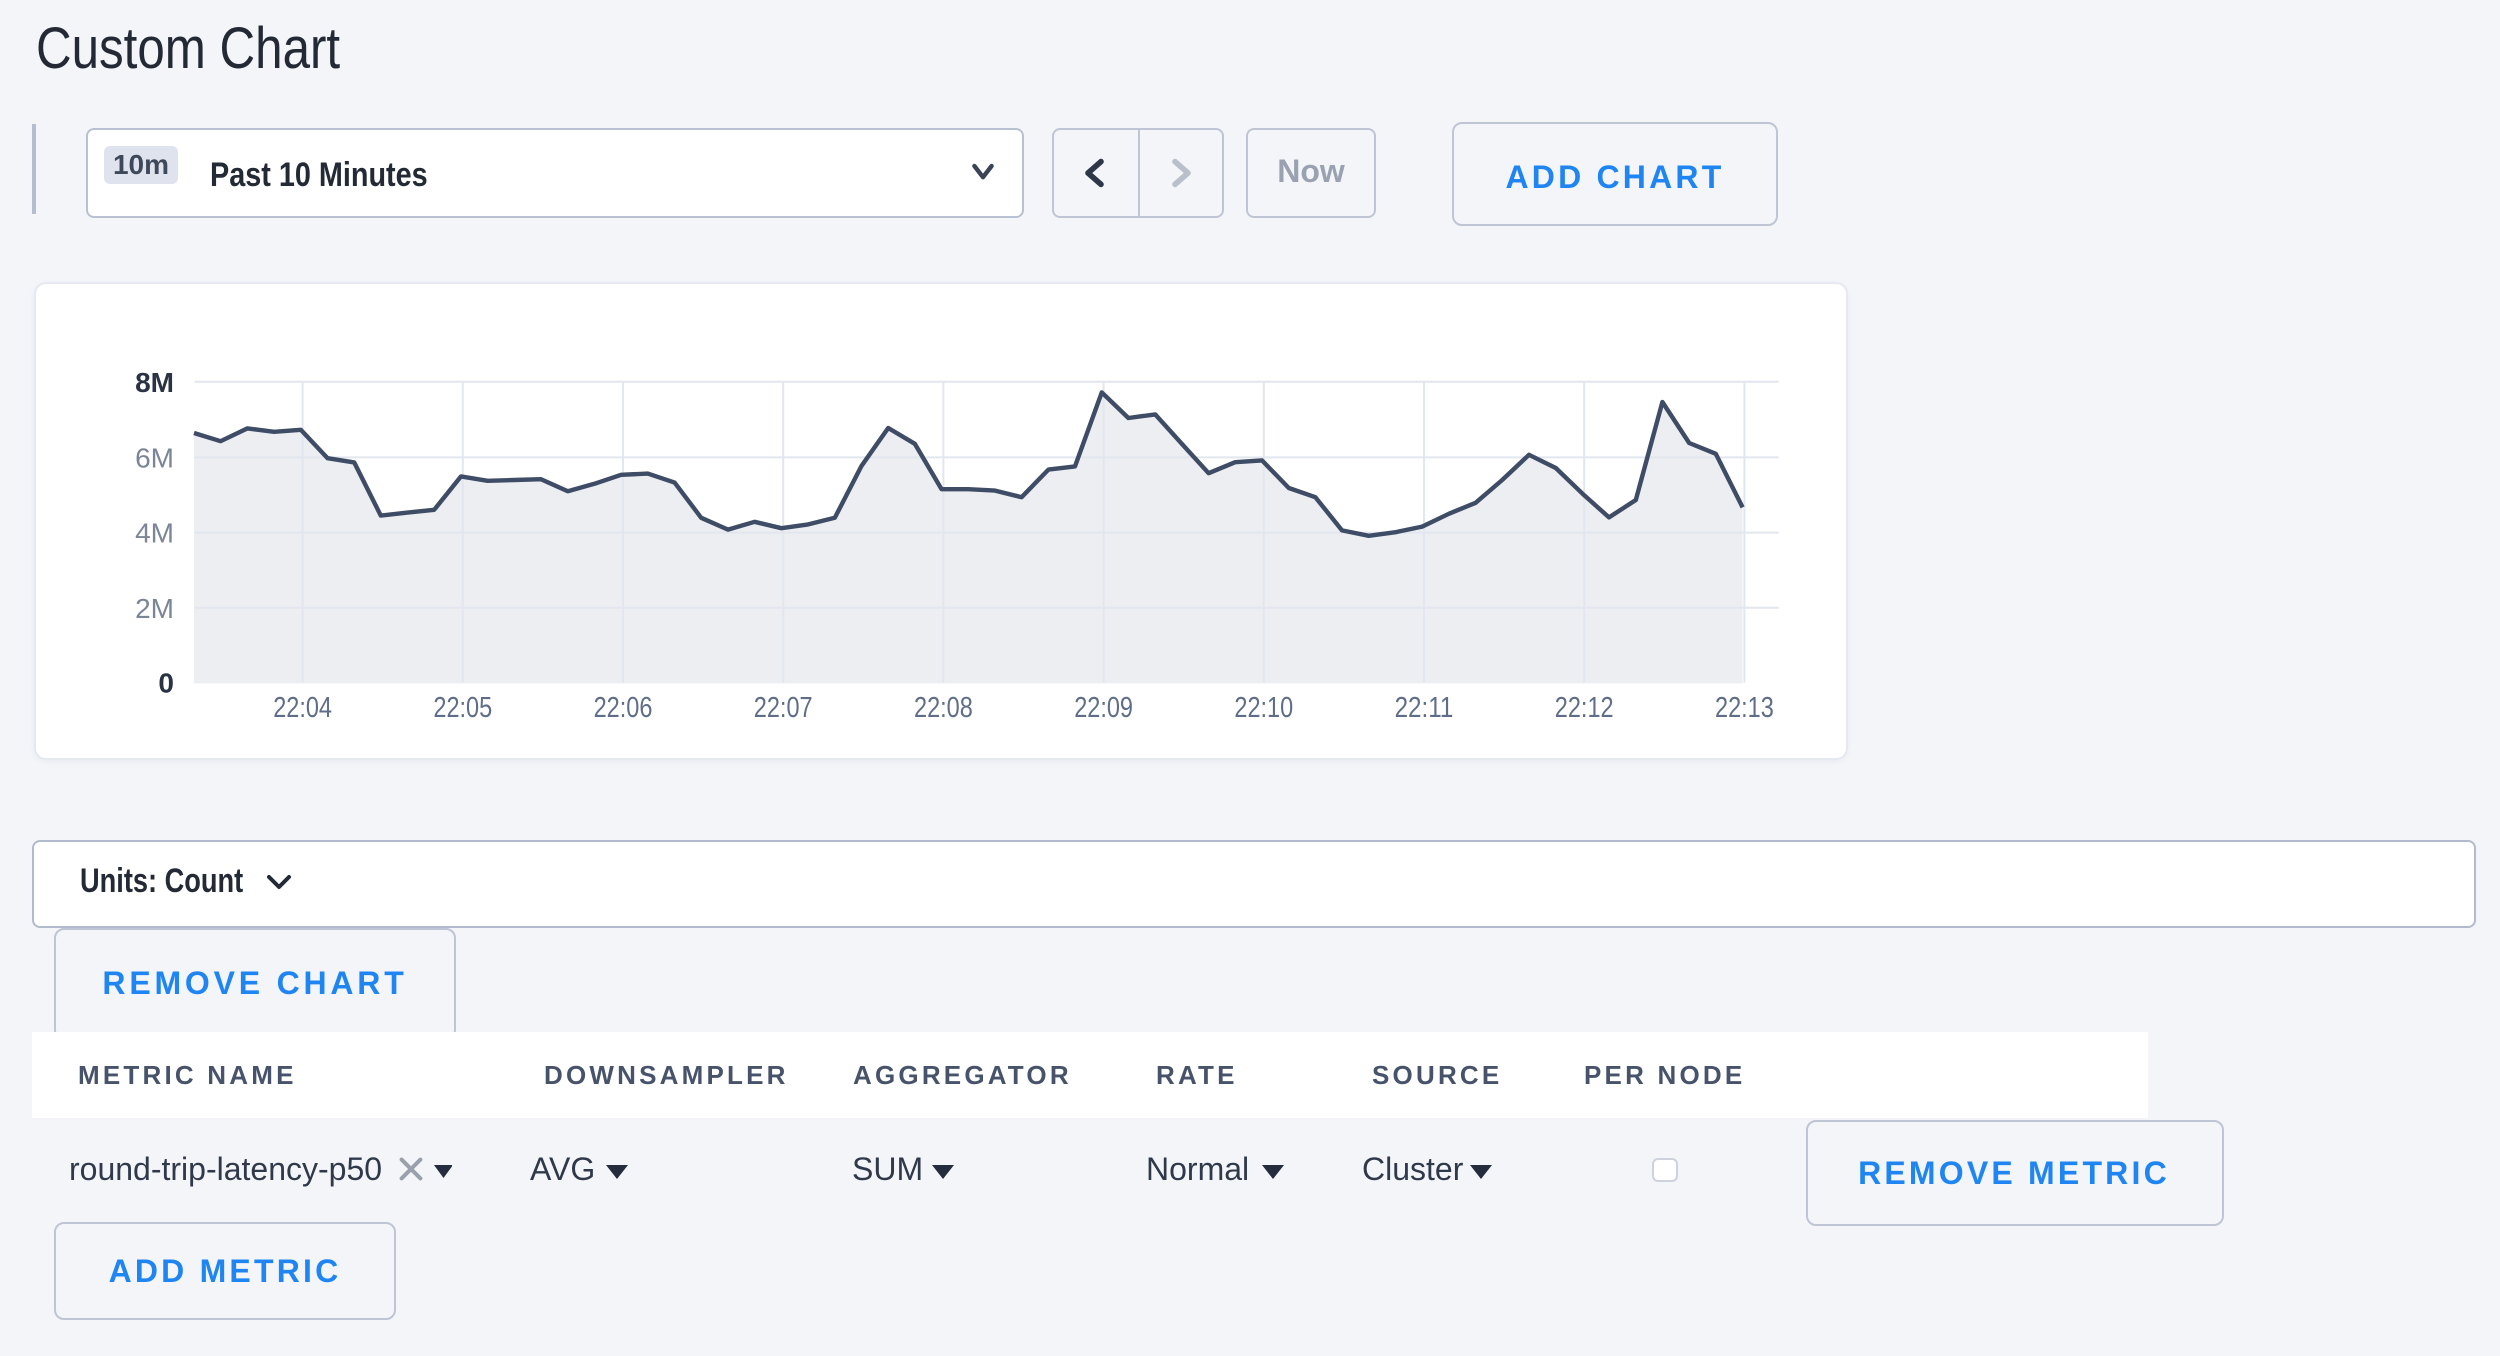  Describe the element at coordinates (1263, 708) in the screenshot. I see `svg-text: 22:10` at that location.